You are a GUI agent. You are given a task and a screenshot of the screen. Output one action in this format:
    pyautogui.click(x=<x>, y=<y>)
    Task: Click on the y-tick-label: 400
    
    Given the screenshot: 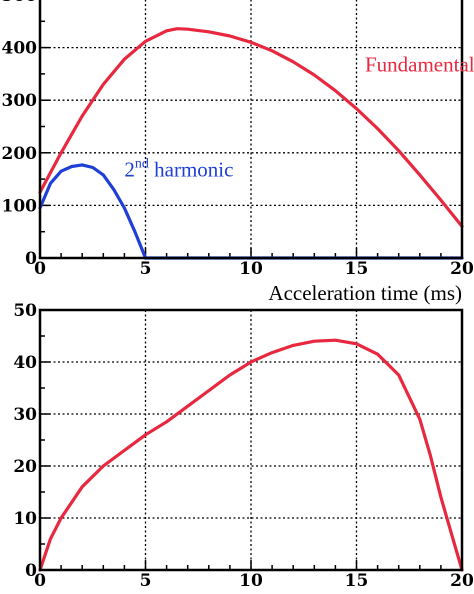 What is the action you would take?
    pyautogui.click(x=20, y=49)
    